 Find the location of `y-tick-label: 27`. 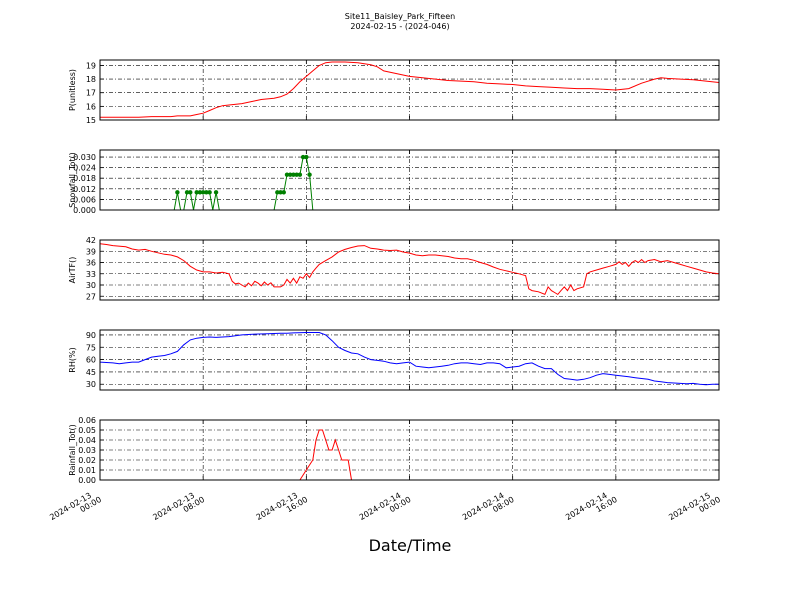

y-tick-label: 27 is located at coordinates (91, 296).